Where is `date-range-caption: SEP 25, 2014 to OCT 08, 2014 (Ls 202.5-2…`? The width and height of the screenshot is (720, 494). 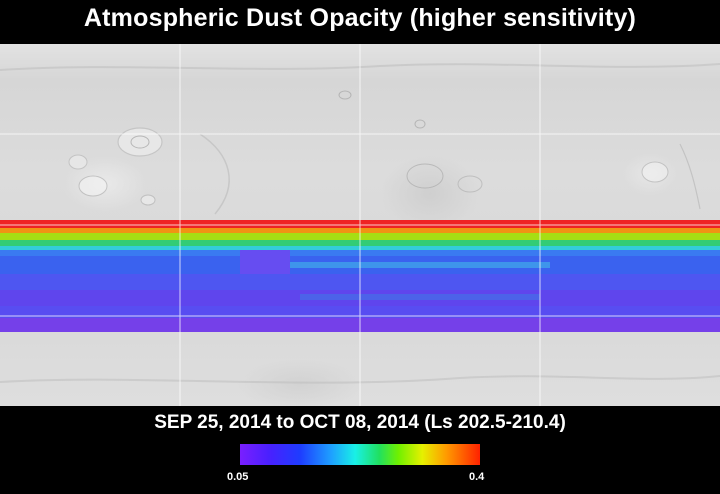
date-range-caption: SEP 25, 2014 to OCT 08, 2014 (Ls 202.5-2… is located at coordinates (360, 422).